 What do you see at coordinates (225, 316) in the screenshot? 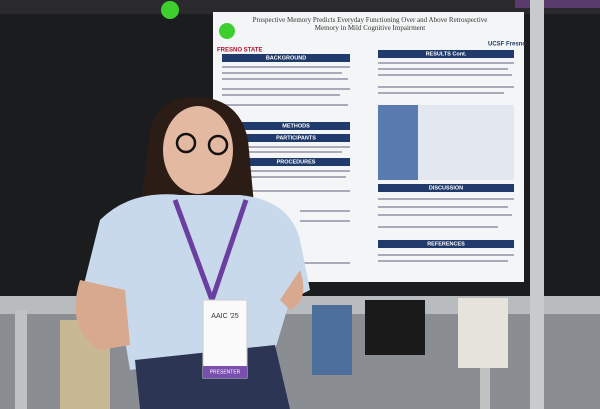
I see `badge-event: AAIC '25` at bounding box center [225, 316].